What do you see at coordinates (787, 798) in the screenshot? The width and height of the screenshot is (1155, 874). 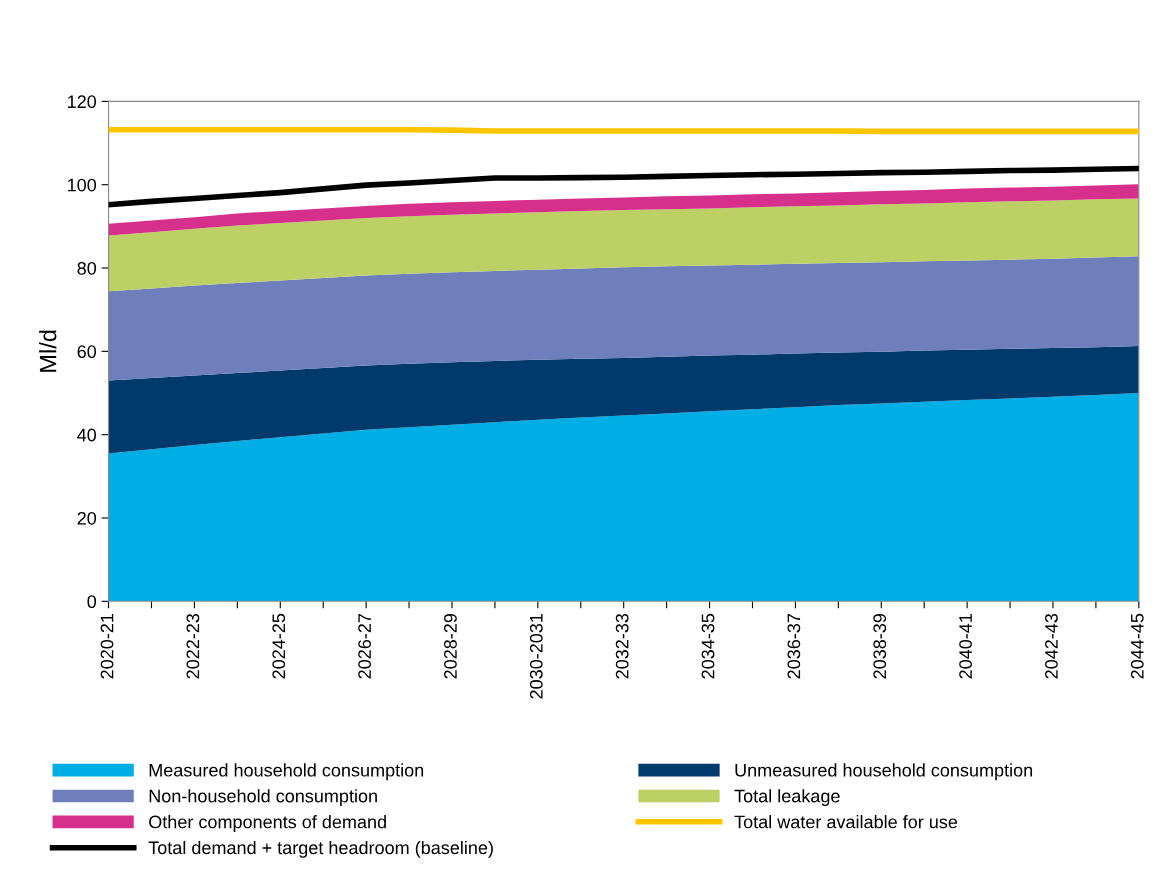 I see `legend-label: Total leakage` at bounding box center [787, 798].